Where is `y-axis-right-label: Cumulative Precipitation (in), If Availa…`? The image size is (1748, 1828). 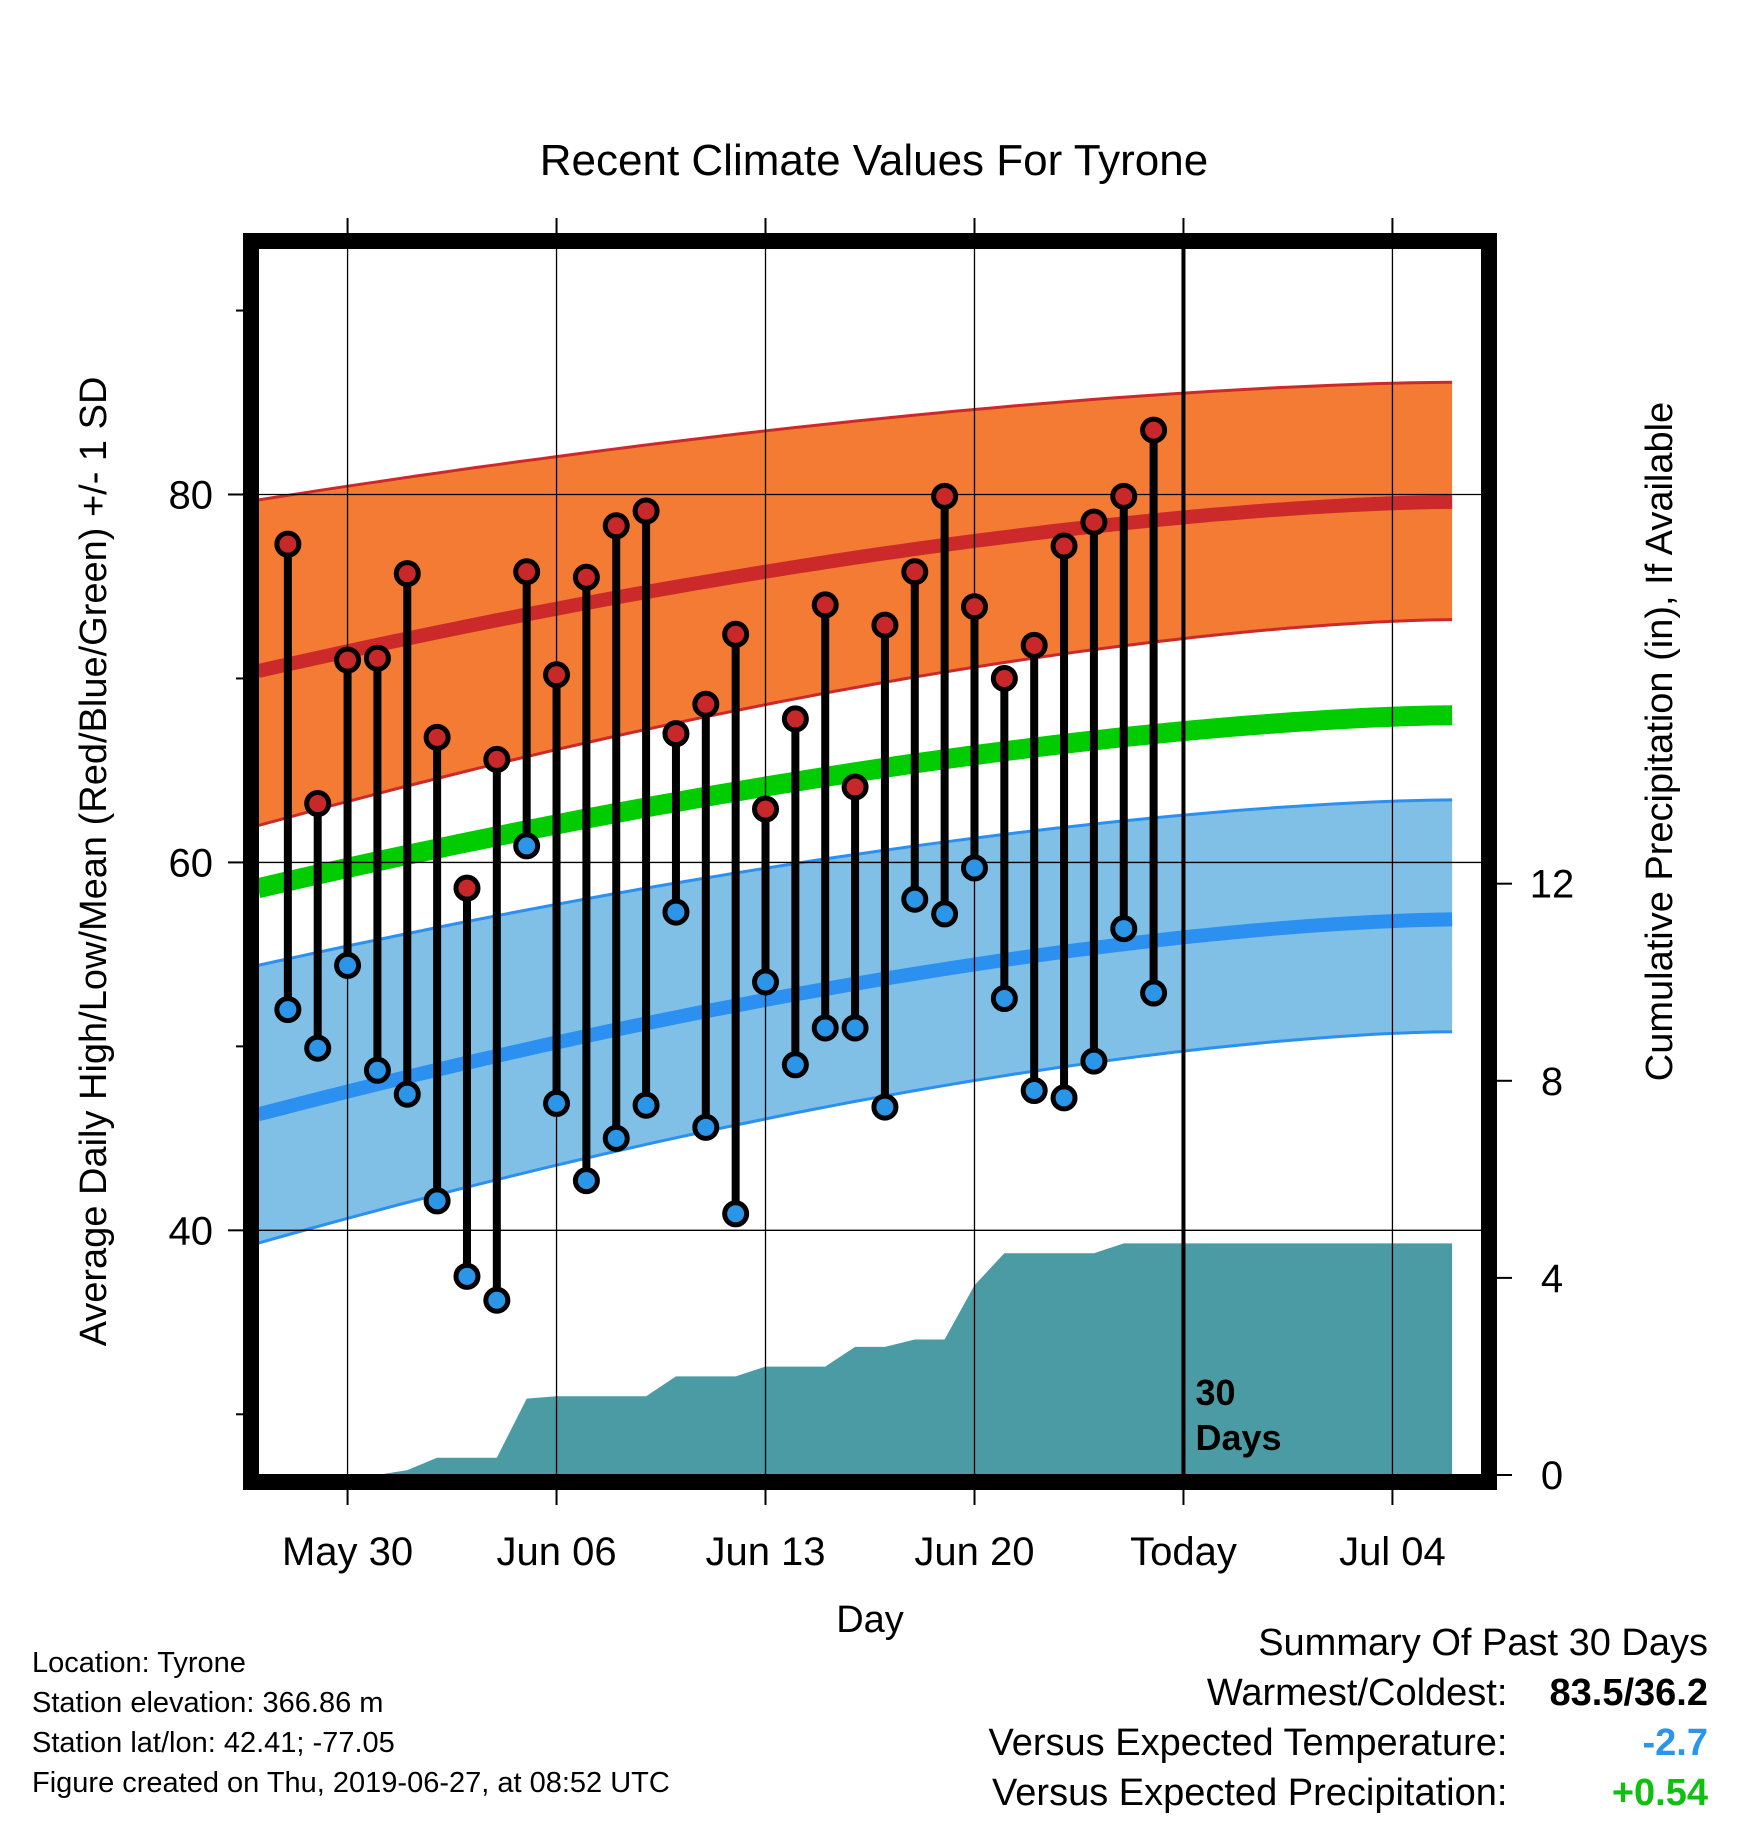
y-axis-right-label: Cumulative Precipitation (in), If Availa… is located at coordinates (1660, 741).